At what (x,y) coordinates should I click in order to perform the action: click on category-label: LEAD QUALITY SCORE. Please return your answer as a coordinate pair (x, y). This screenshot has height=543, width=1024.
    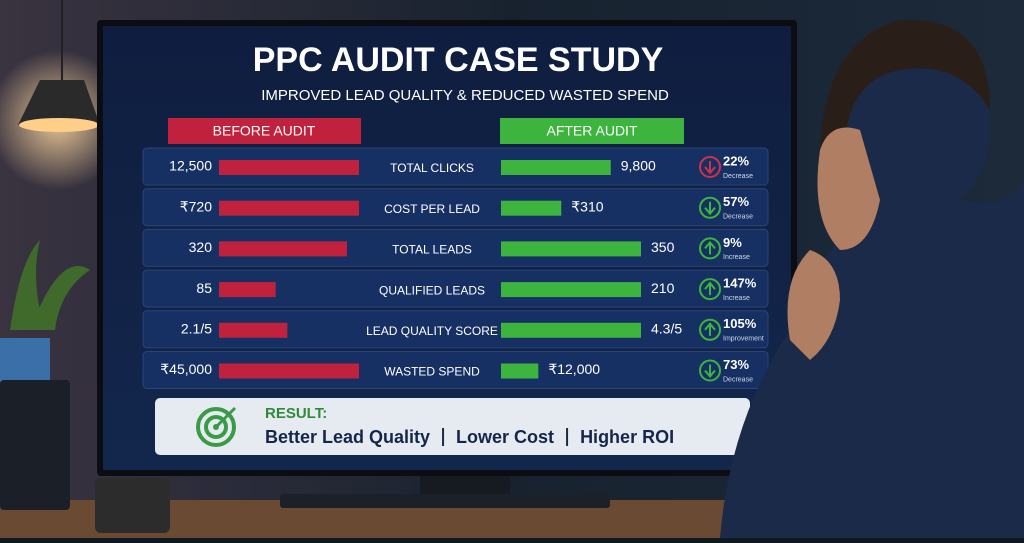
    Looking at the image, I should click on (432, 331).